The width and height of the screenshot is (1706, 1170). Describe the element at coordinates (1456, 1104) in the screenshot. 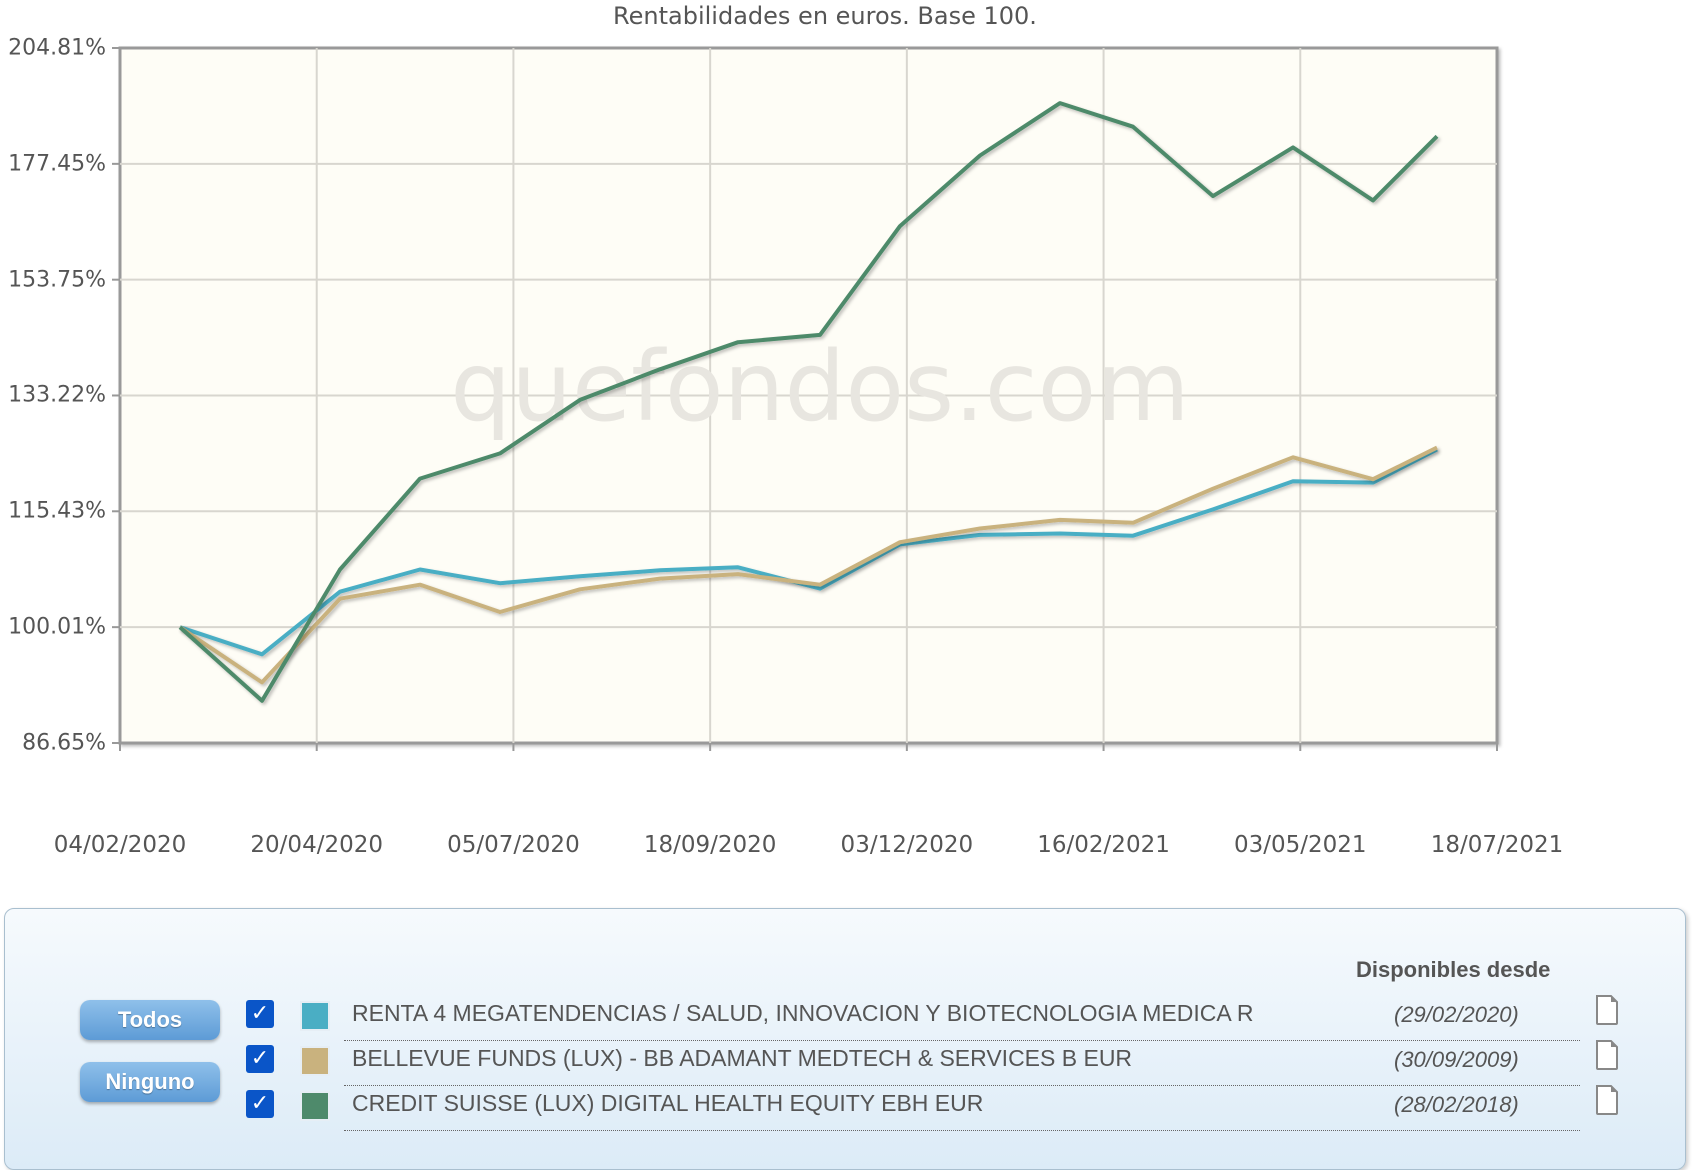

I see `fund-3-date: (28/02/2018)` at that location.